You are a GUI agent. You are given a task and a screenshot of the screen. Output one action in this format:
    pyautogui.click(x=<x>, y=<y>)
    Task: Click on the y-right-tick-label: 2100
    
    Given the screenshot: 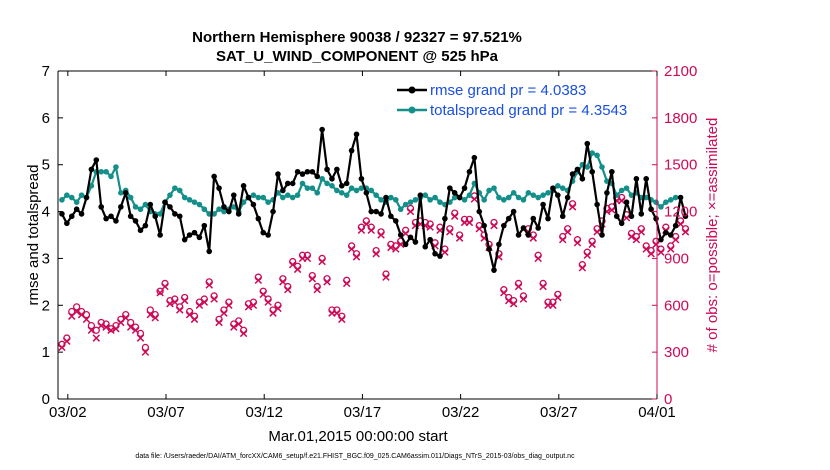 What is the action you would take?
    pyautogui.click(x=680, y=71)
    